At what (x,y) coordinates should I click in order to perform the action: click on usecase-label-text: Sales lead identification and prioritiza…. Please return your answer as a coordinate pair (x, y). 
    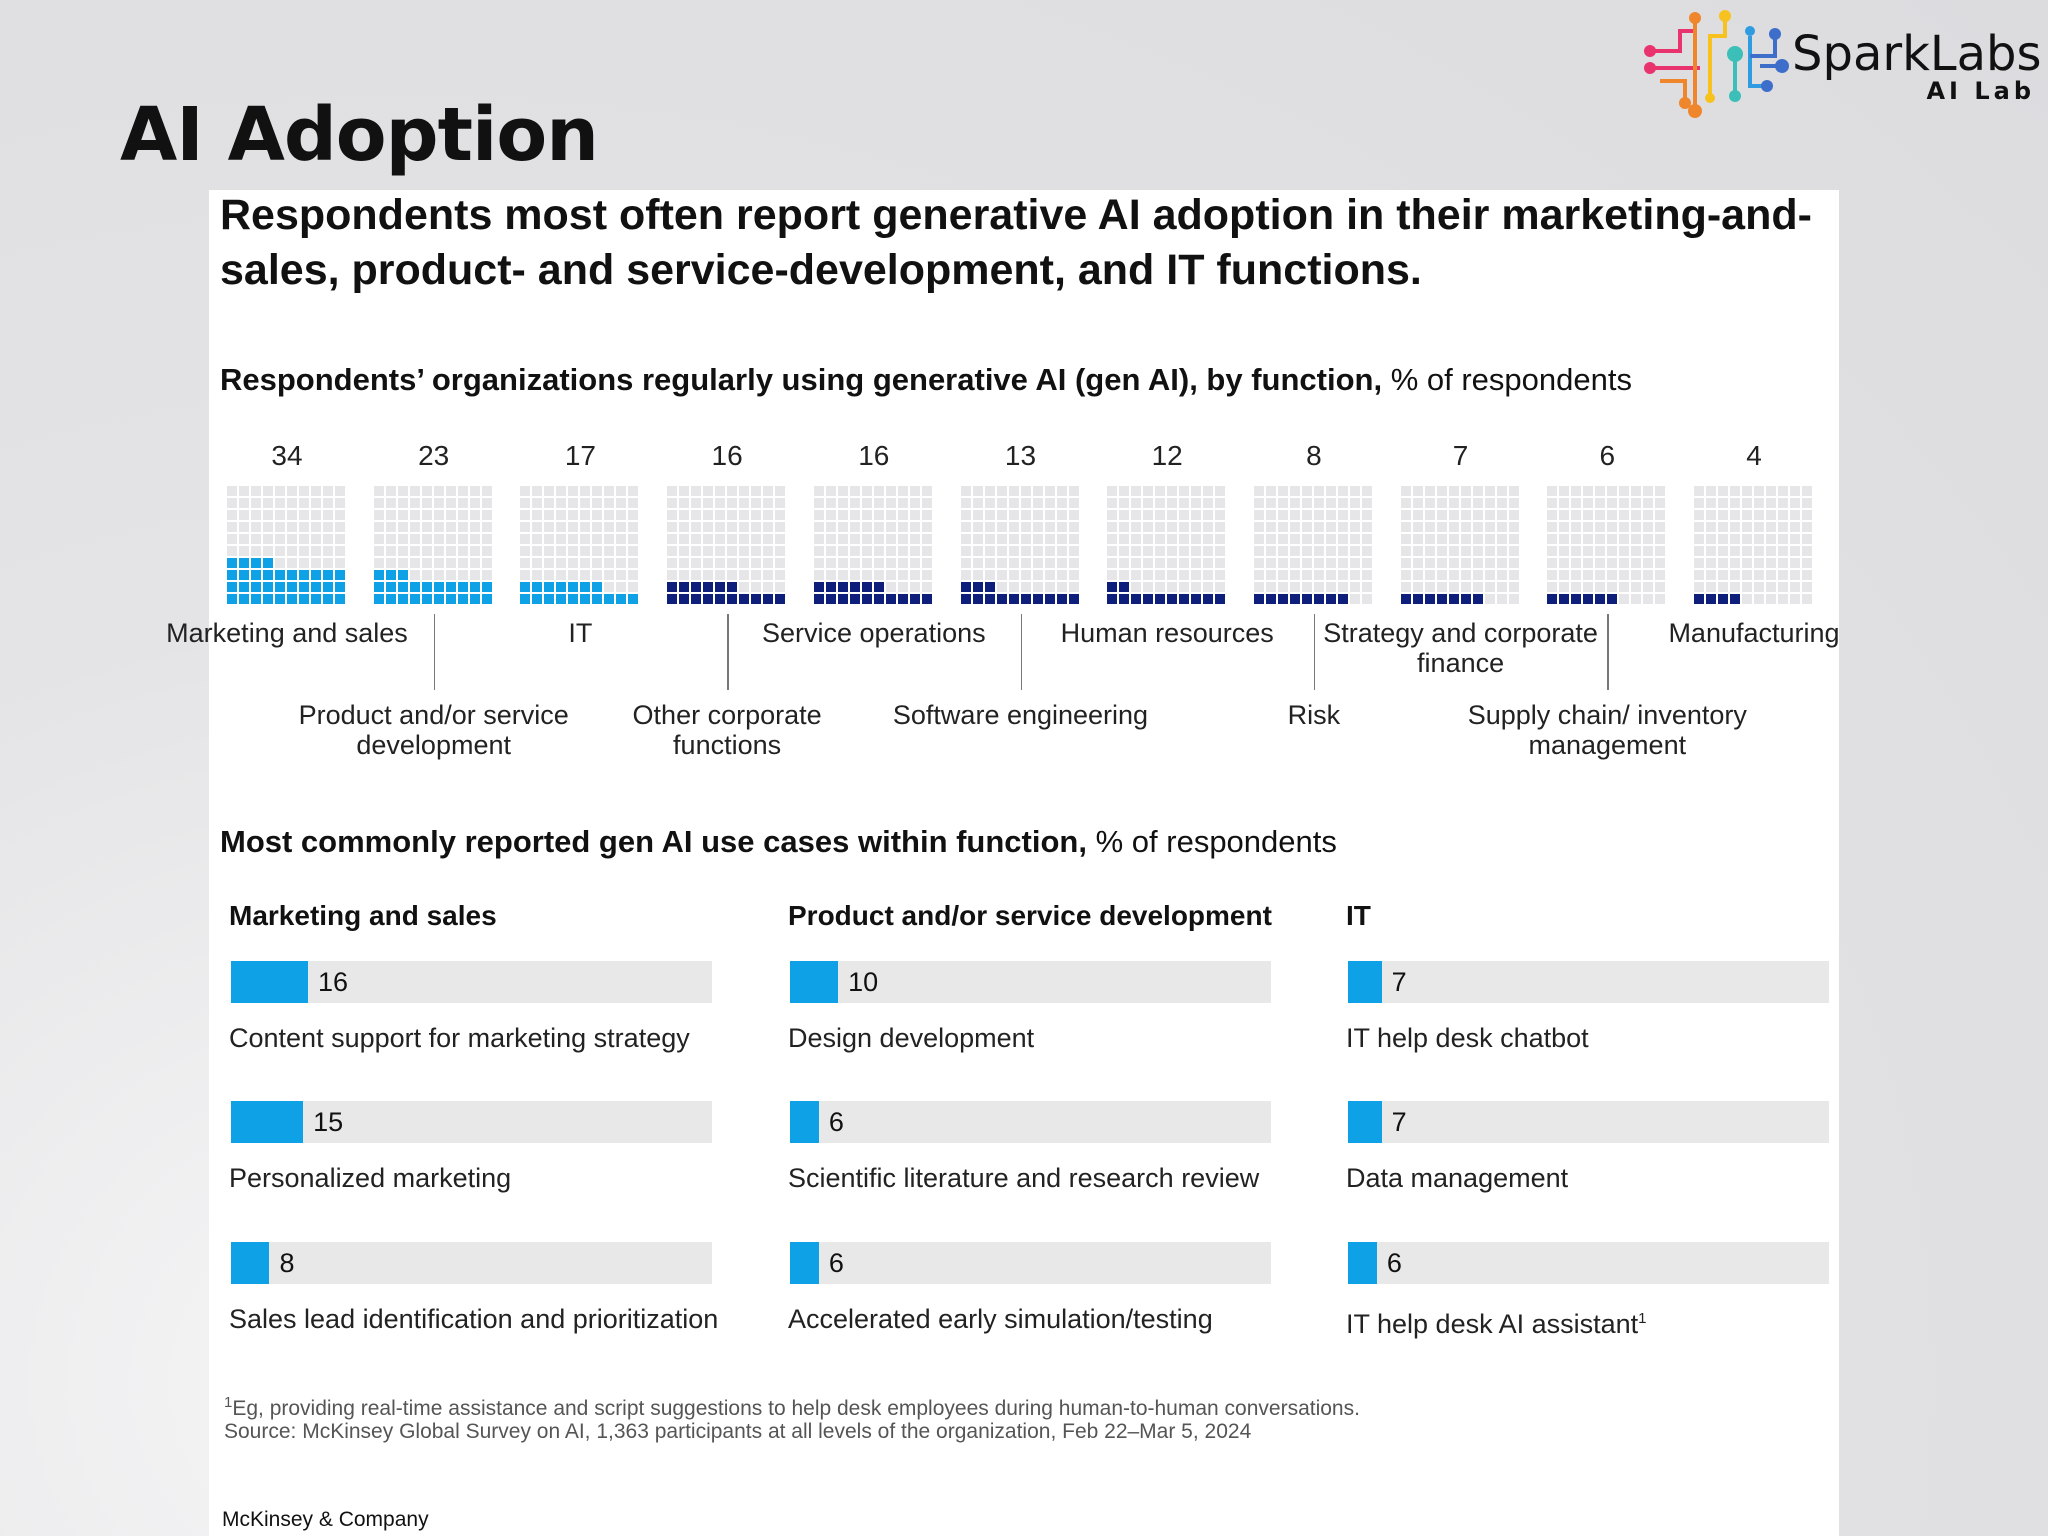
    Looking at the image, I should click on (474, 1319).